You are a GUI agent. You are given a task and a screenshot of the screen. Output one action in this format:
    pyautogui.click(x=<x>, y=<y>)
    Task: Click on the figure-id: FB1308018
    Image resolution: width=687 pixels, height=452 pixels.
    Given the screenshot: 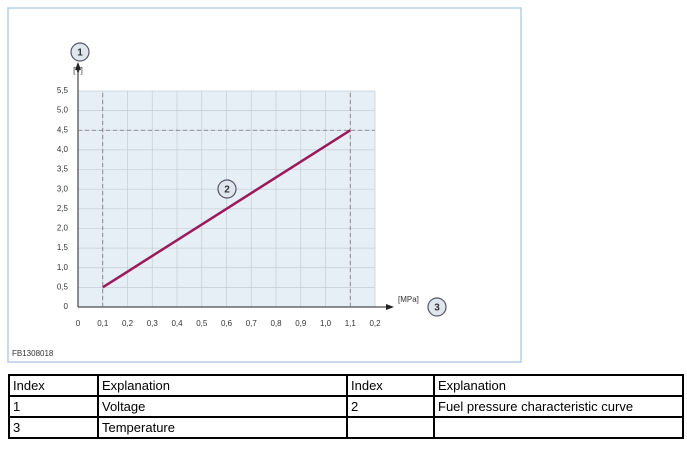 What is the action you would take?
    pyautogui.click(x=33, y=353)
    